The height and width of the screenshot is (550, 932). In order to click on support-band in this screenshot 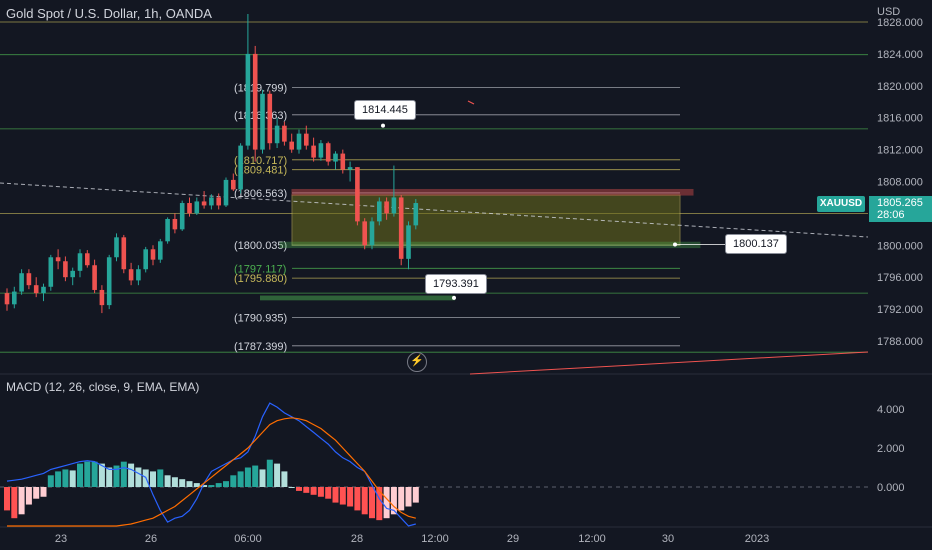, I will do `click(357, 298)`.